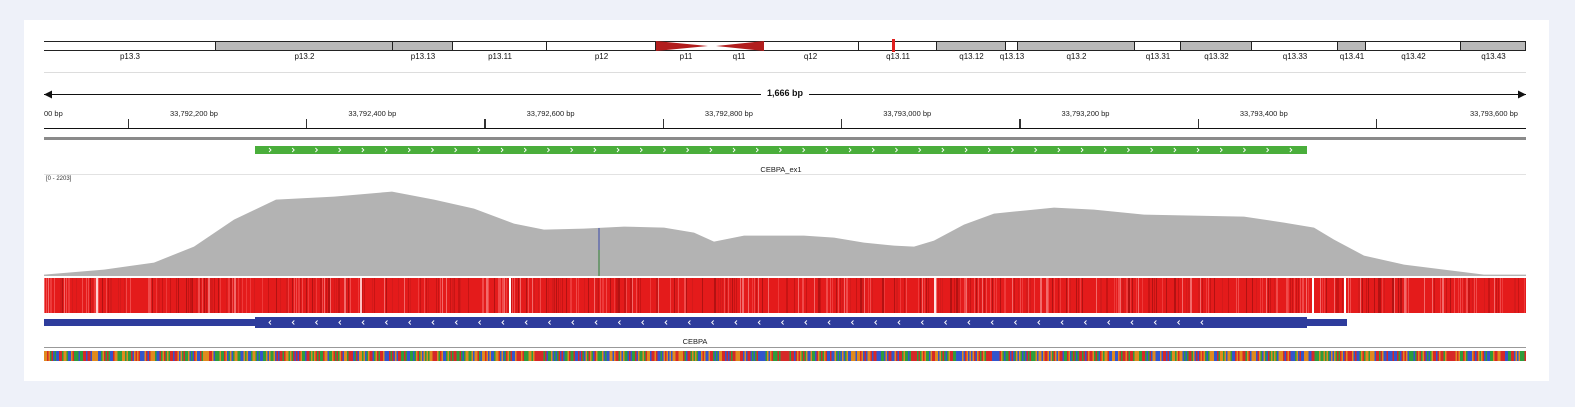 The height and width of the screenshot is (407, 1575). I want to click on band-p12, so click(601, 46).